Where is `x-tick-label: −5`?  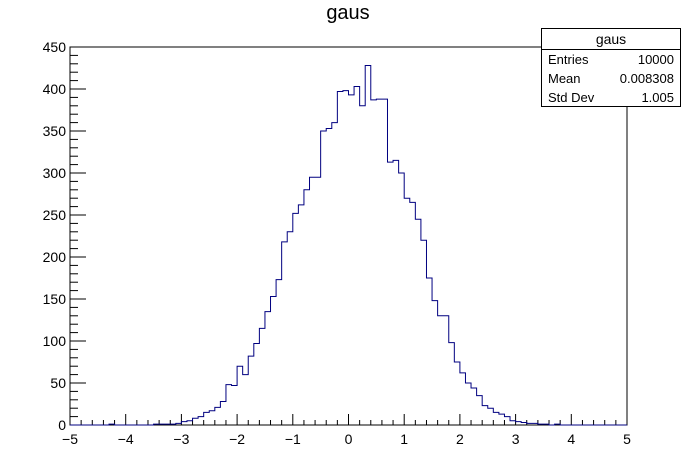 x-tick-label: −5 is located at coordinates (70, 439).